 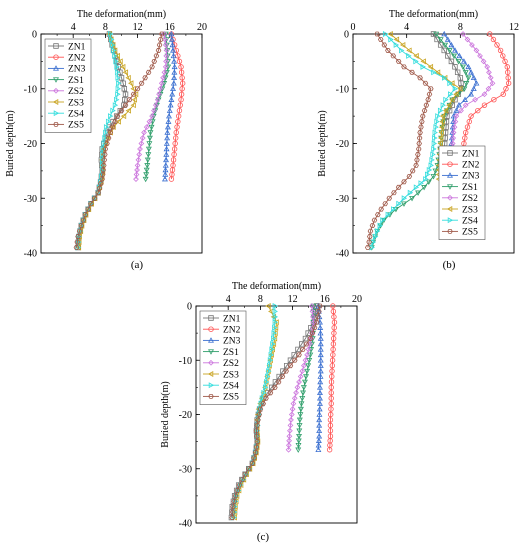 What do you see at coordinates (470, 188) in the screenshot?
I see `legend-label: ZS1` at bounding box center [470, 188].